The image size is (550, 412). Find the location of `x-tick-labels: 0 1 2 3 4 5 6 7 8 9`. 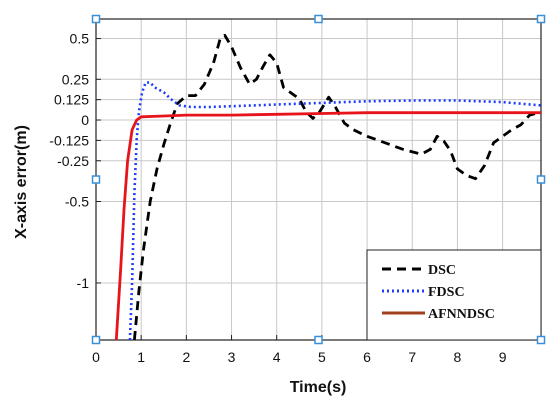

x-tick-labels: 0 1 2 3 4 5 6 7 8 9 is located at coordinates (299, 350).